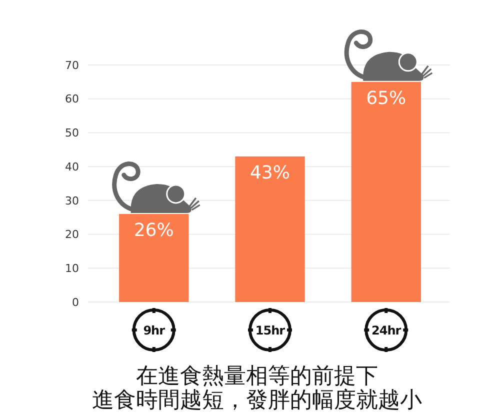  Describe the element at coordinates (72, 268) in the screenshot. I see `y-tick-label: 10` at that location.